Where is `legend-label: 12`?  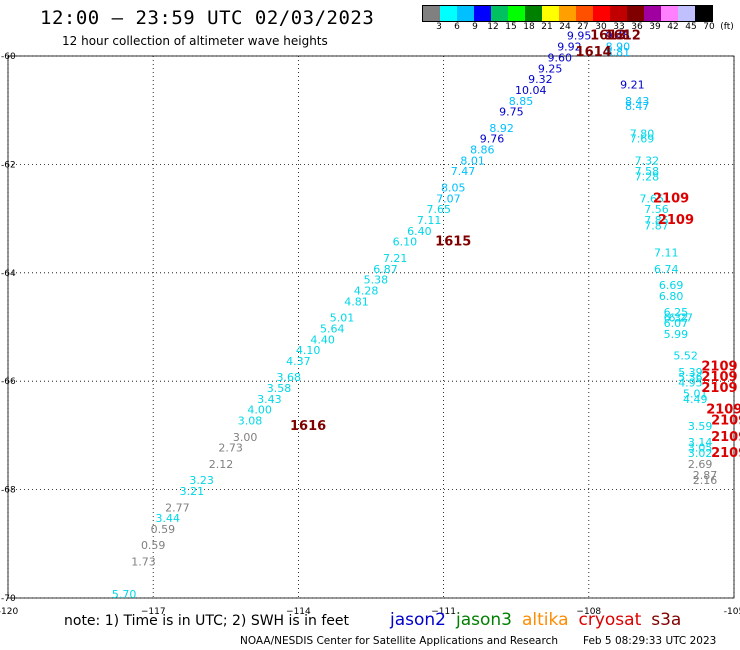 legend-label: 12 is located at coordinates (493, 27).